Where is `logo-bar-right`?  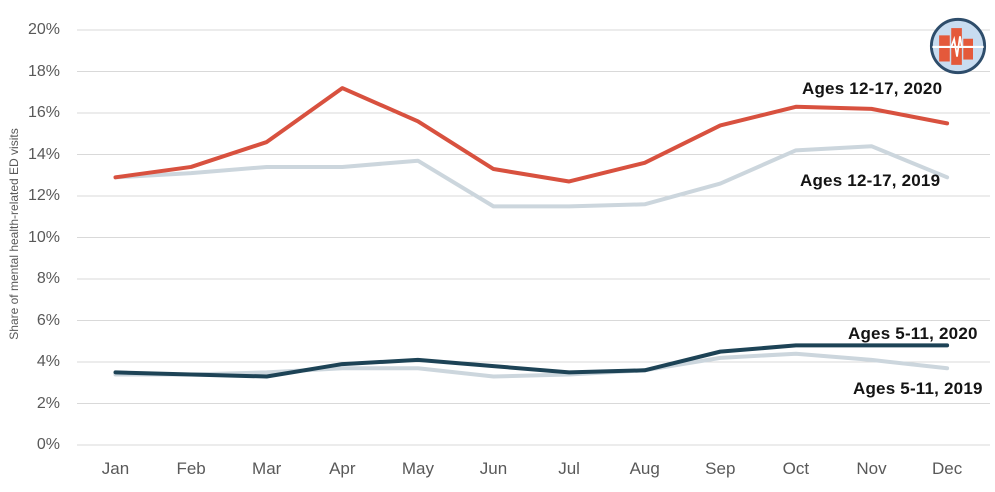
logo-bar-right is located at coordinates (968, 49).